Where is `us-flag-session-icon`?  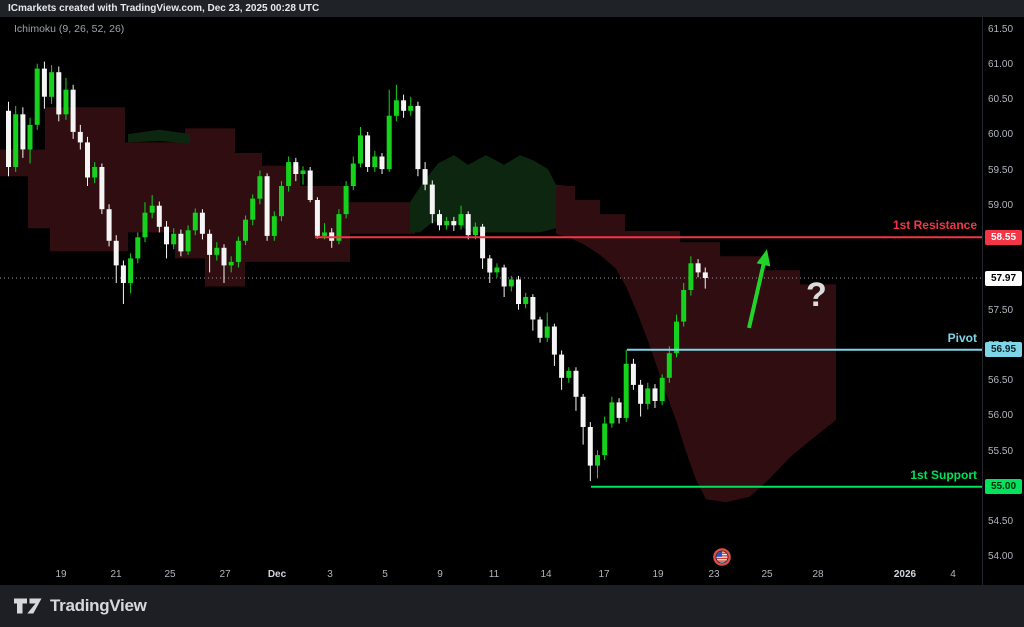 us-flag-session-icon is located at coordinates (722, 557).